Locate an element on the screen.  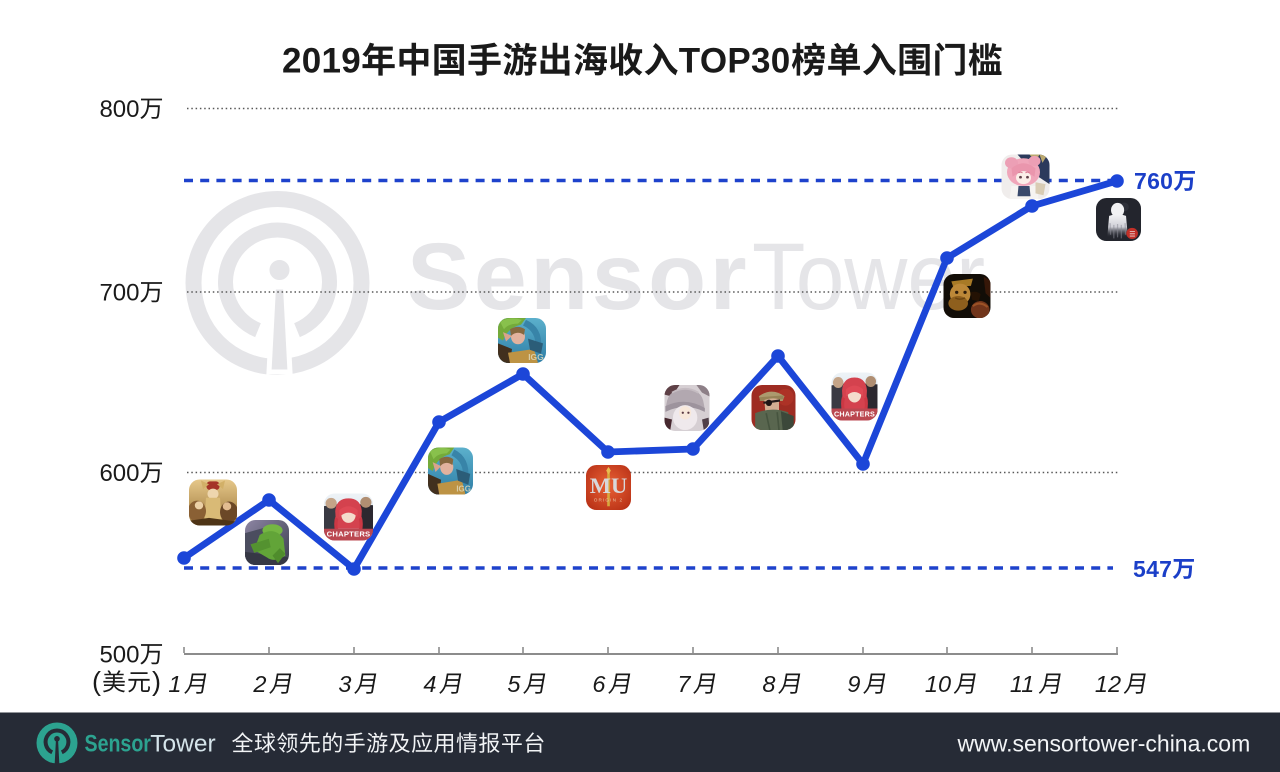
svg-text: 500 is located at coordinates (119, 655).